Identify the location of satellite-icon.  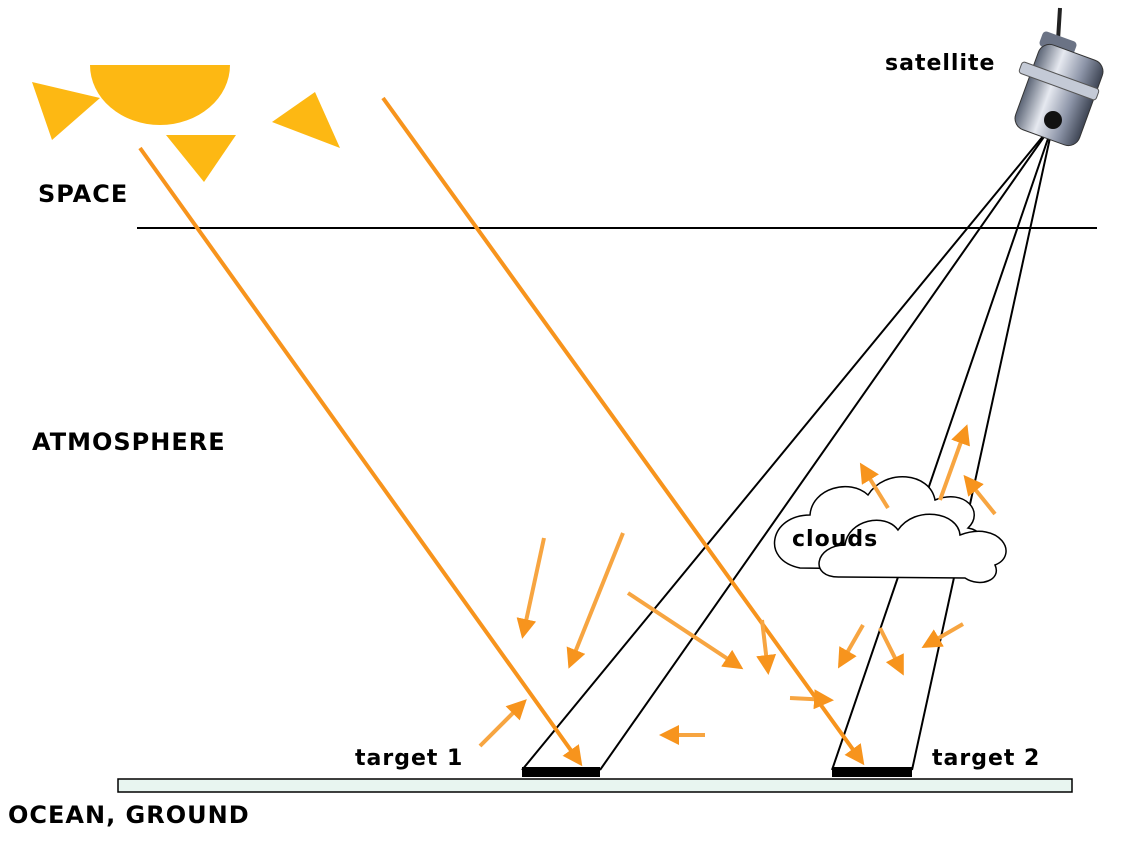
(1059, 77).